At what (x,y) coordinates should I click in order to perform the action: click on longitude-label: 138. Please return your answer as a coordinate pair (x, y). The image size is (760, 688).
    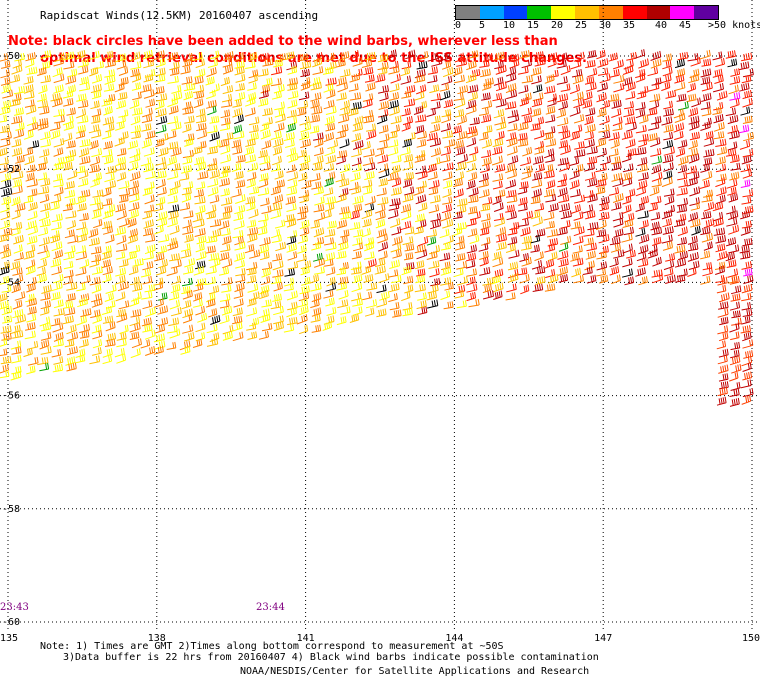
    Looking at the image, I should click on (157, 638).